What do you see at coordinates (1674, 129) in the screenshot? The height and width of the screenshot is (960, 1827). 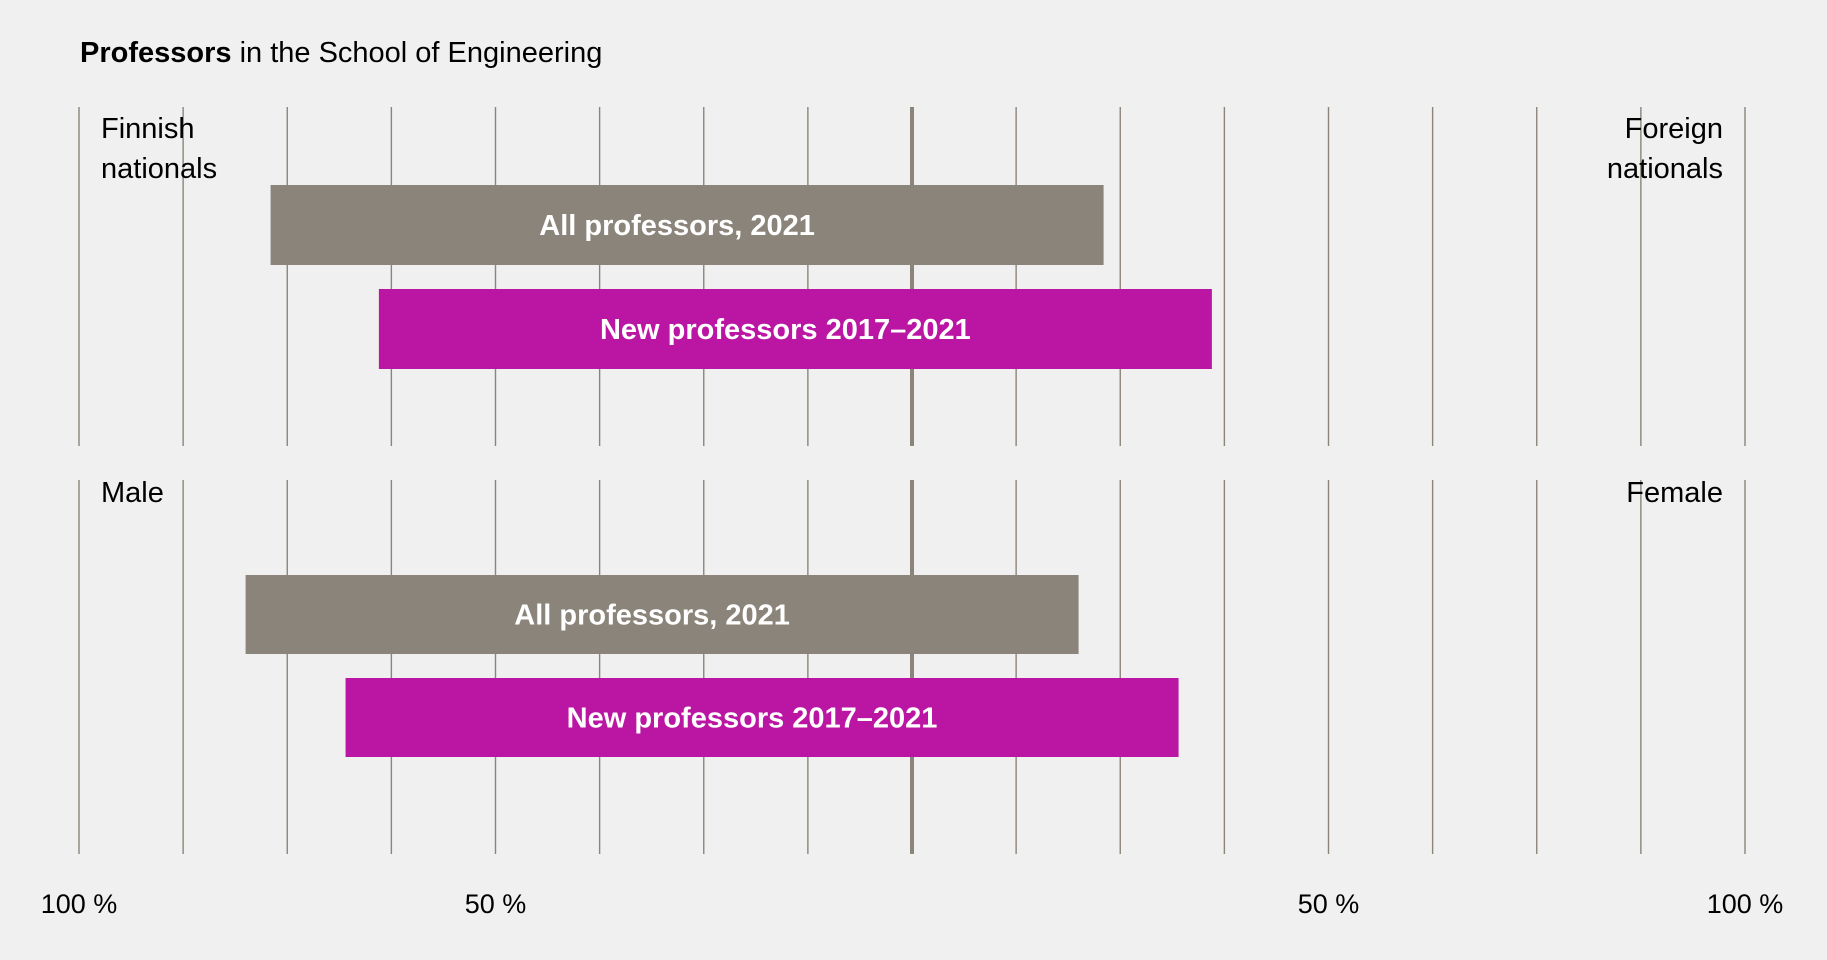 I see `right-category-label: Foreign` at bounding box center [1674, 129].